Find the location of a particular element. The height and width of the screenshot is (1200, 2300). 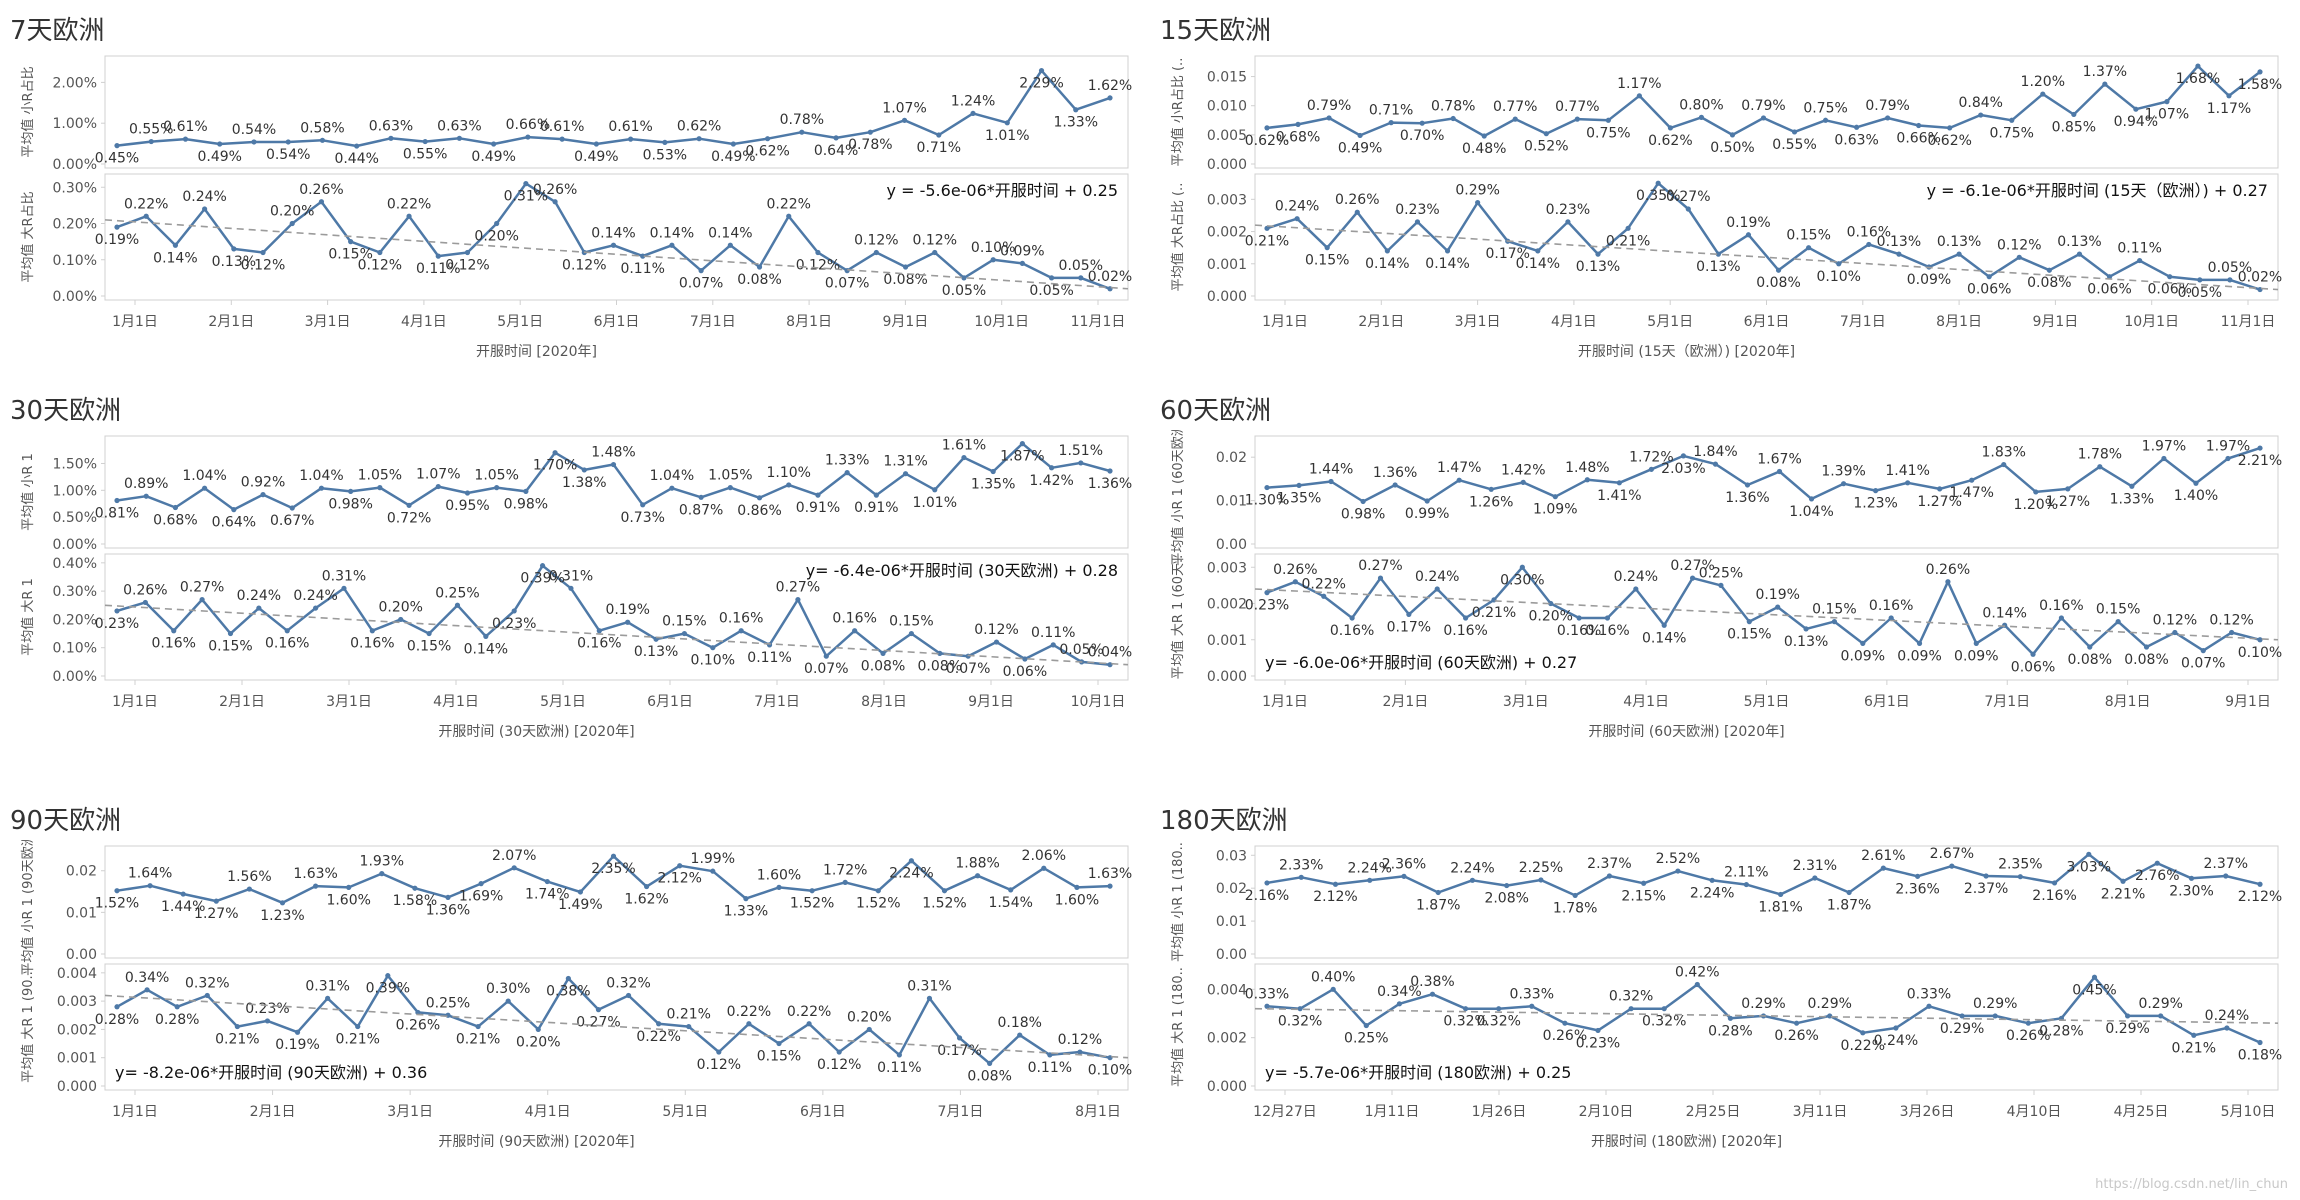

bottom-ytick-label: 0.003 is located at coordinates (1227, 568).